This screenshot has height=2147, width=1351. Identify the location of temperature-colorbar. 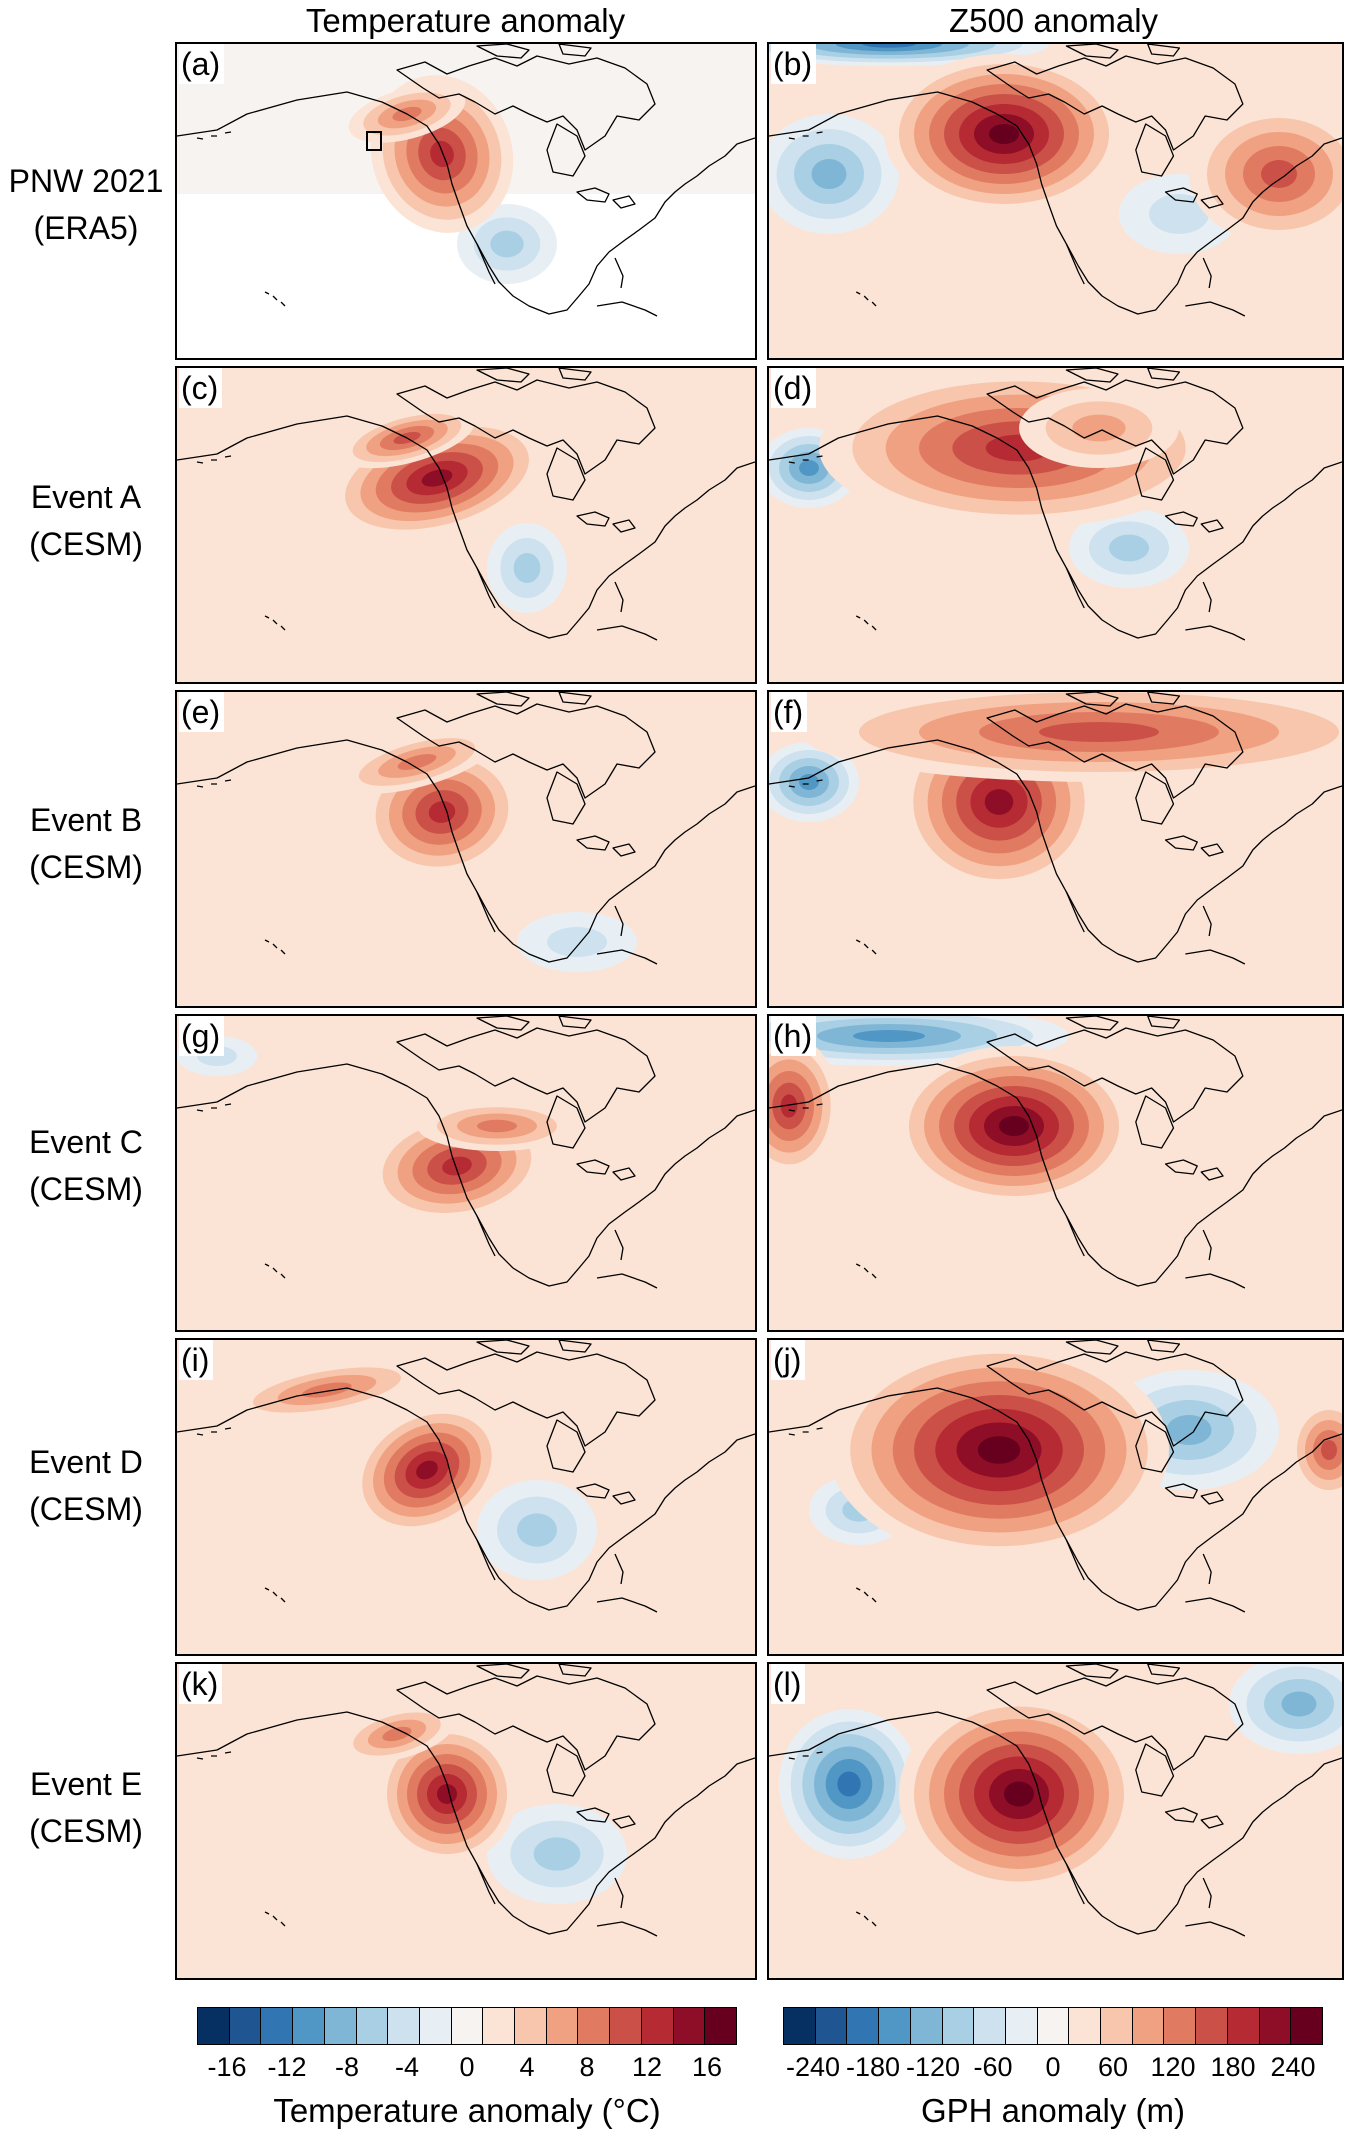
(467, 2026).